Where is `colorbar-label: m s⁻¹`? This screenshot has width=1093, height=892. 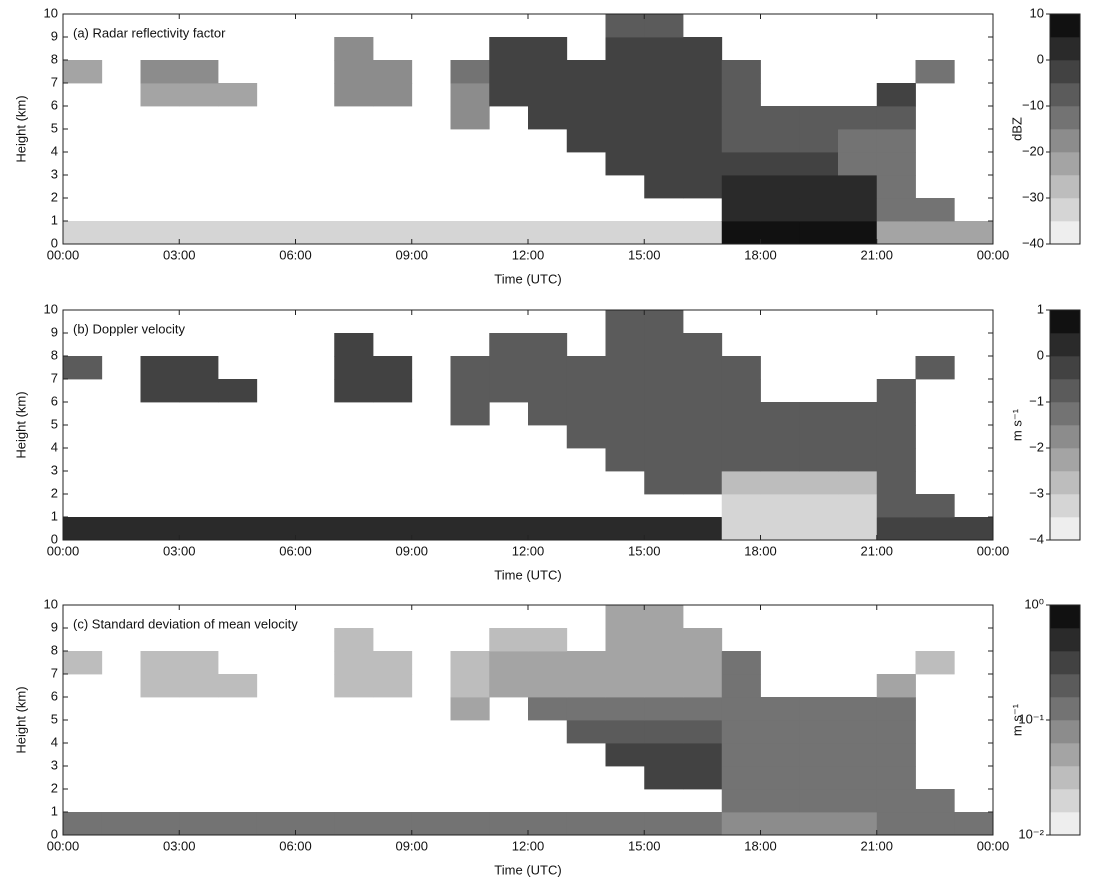 colorbar-label: m s⁻¹ is located at coordinates (1016, 424).